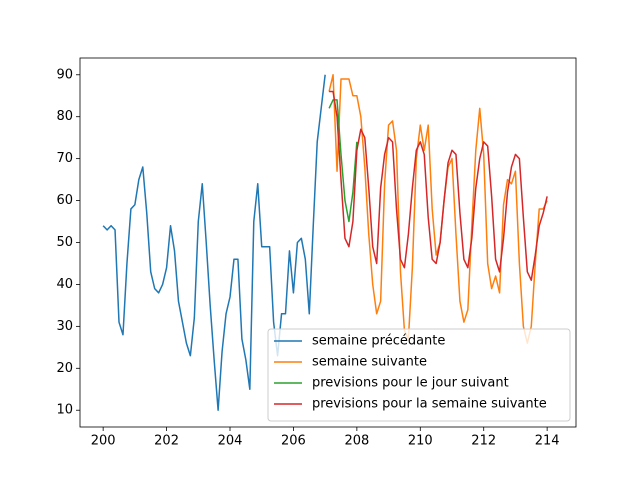  What do you see at coordinates (64, 158) in the screenshot?
I see `y-tick-label: 70` at bounding box center [64, 158].